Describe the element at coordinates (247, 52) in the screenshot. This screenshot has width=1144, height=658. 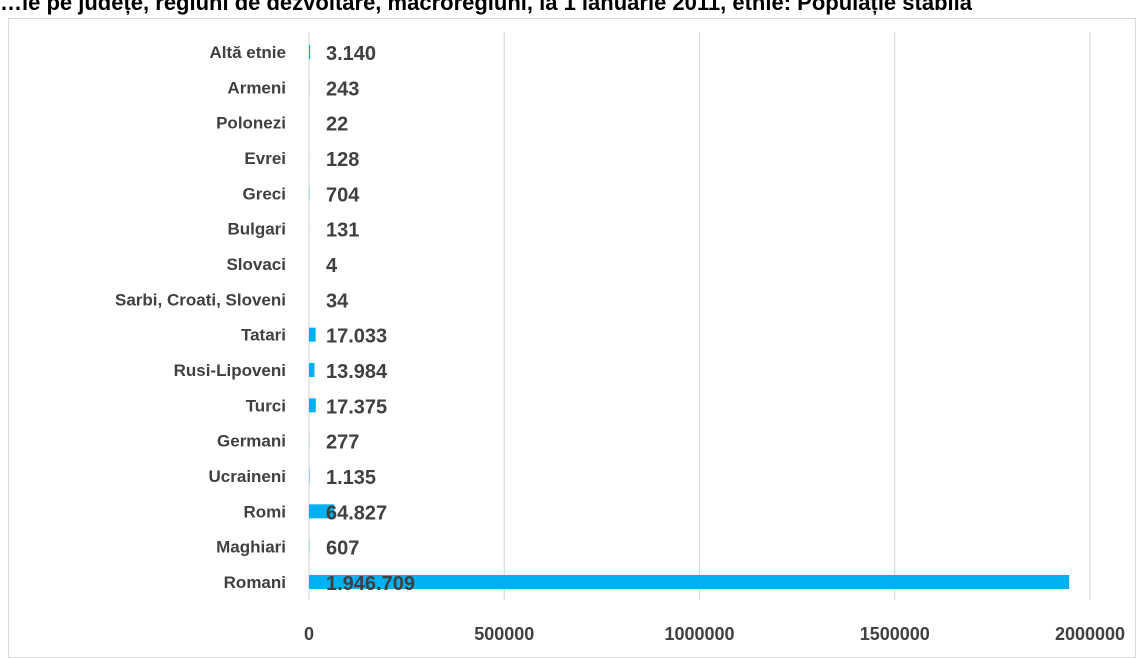
I see `category-label: Altă etnie` at that location.